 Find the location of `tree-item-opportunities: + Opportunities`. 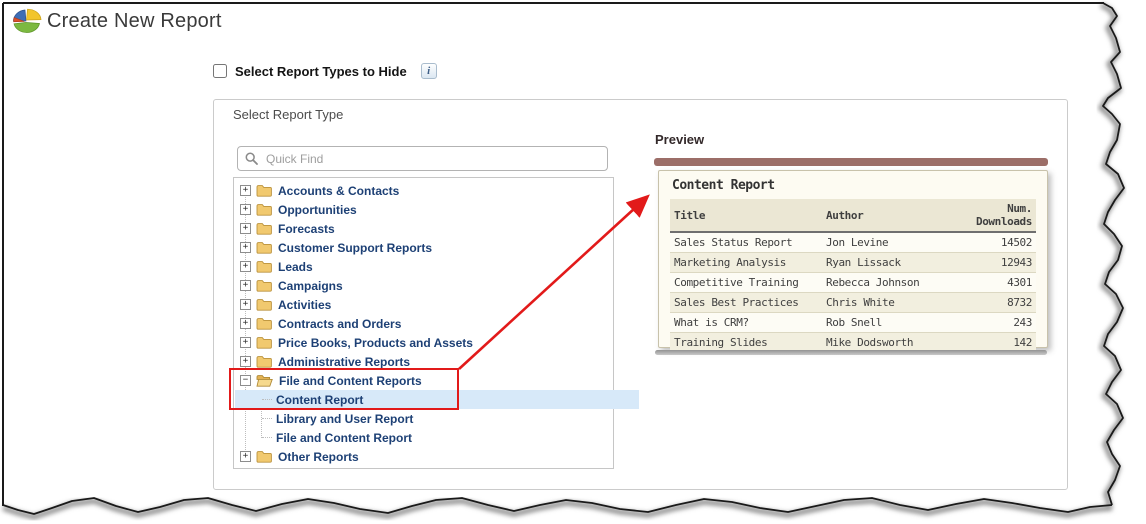

tree-item-opportunities: + Opportunities is located at coordinates (423, 209).